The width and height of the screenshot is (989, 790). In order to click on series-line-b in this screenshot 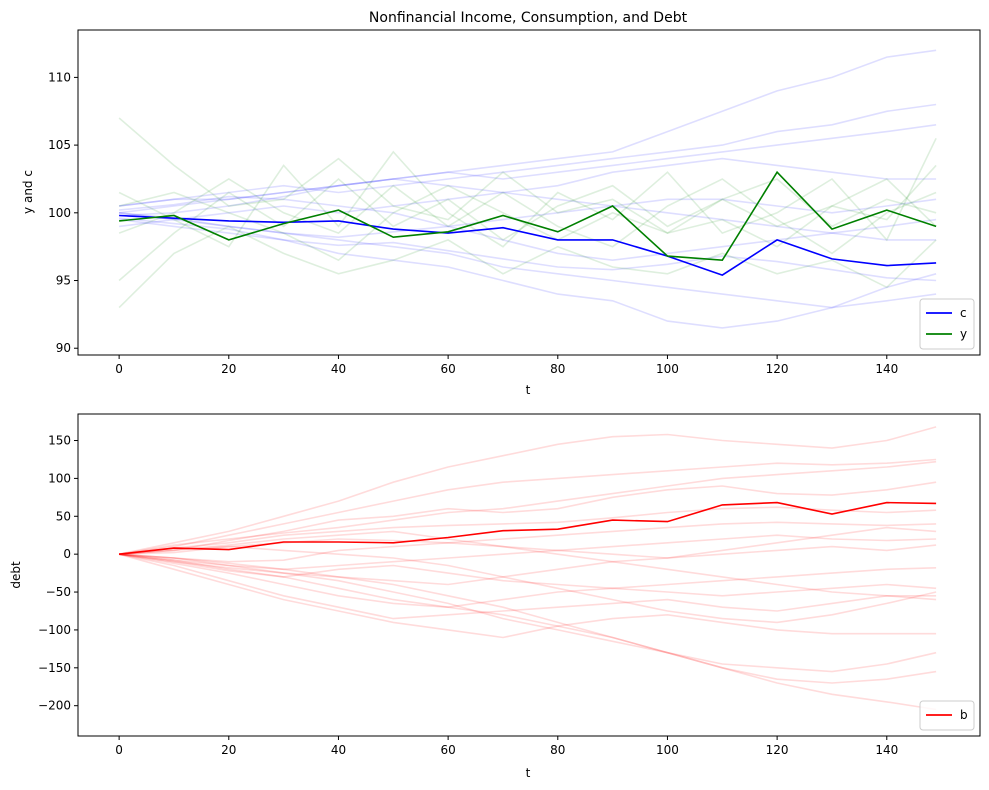, I will do `click(528, 528)`.